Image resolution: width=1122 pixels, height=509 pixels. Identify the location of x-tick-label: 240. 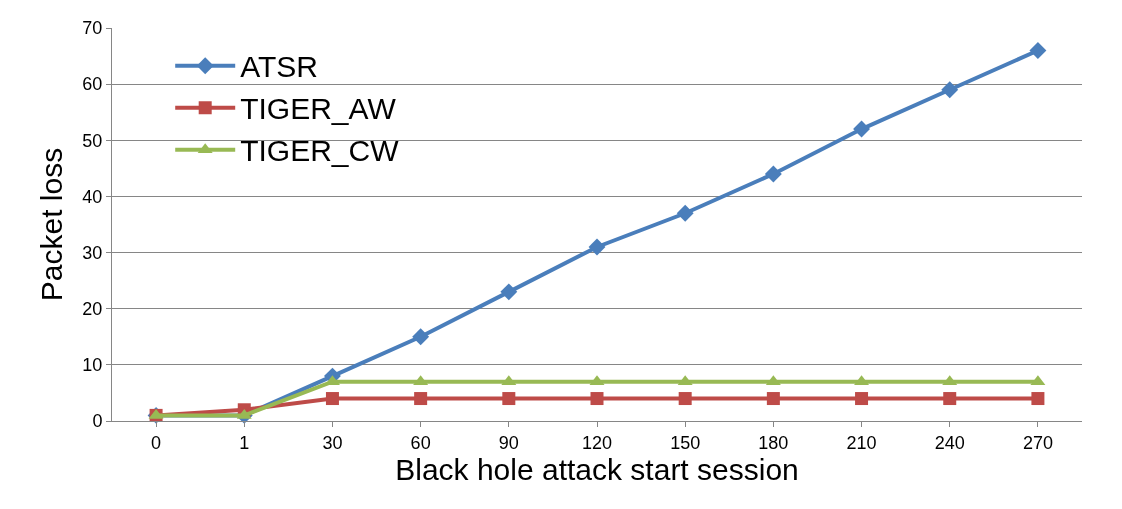
(949, 442).